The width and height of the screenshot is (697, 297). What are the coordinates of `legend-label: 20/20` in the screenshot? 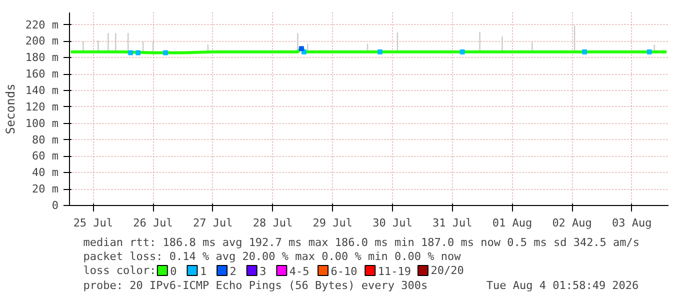 It's located at (447, 270).